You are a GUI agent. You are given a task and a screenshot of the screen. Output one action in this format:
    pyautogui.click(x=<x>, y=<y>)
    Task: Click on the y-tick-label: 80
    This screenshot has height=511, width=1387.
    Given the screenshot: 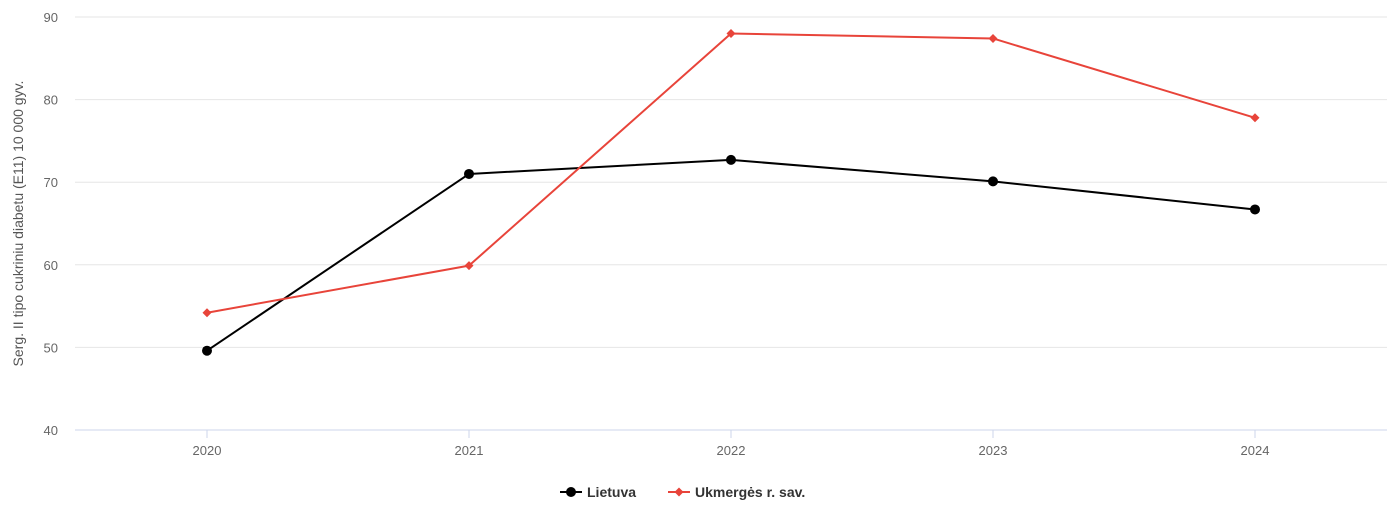 What is the action you would take?
    pyautogui.click(x=51, y=100)
    